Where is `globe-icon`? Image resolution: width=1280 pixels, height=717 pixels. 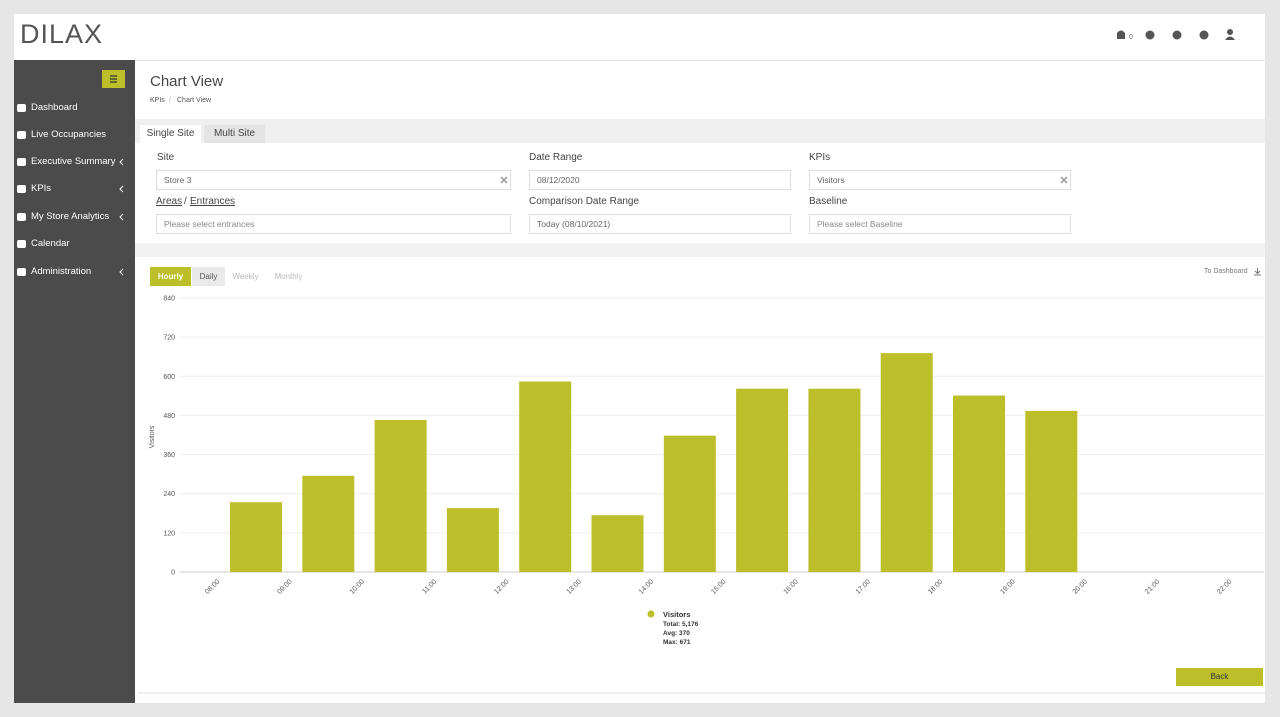 globe-icon is located at coordinates (1204, 35).